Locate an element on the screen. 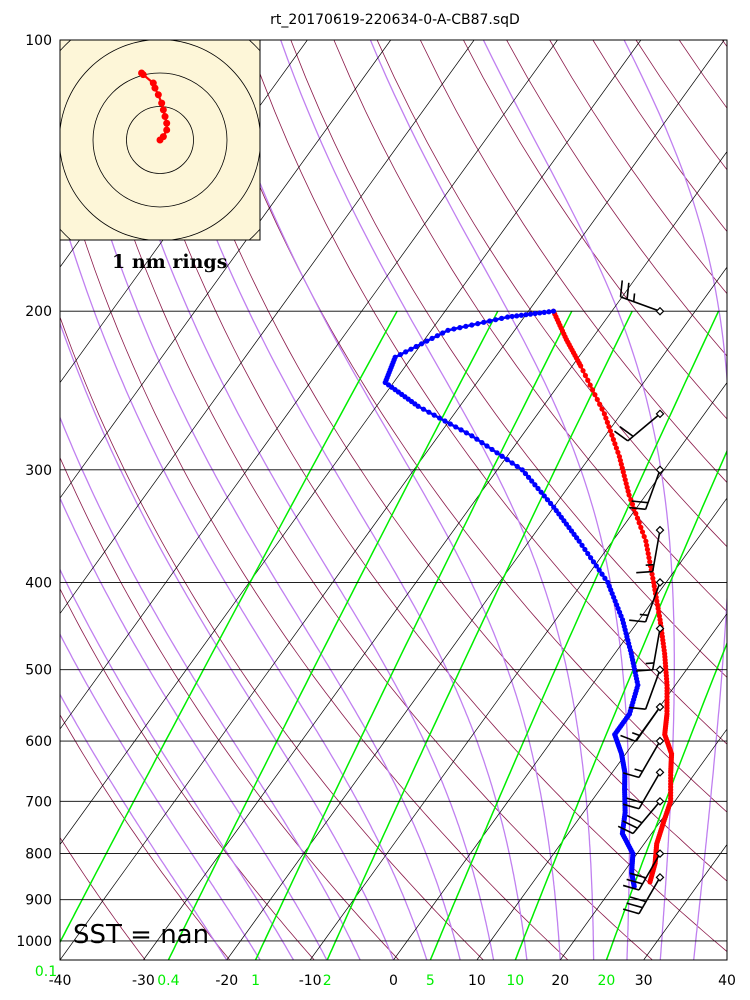  hodograph-ring is located at coordinates (160, 140).